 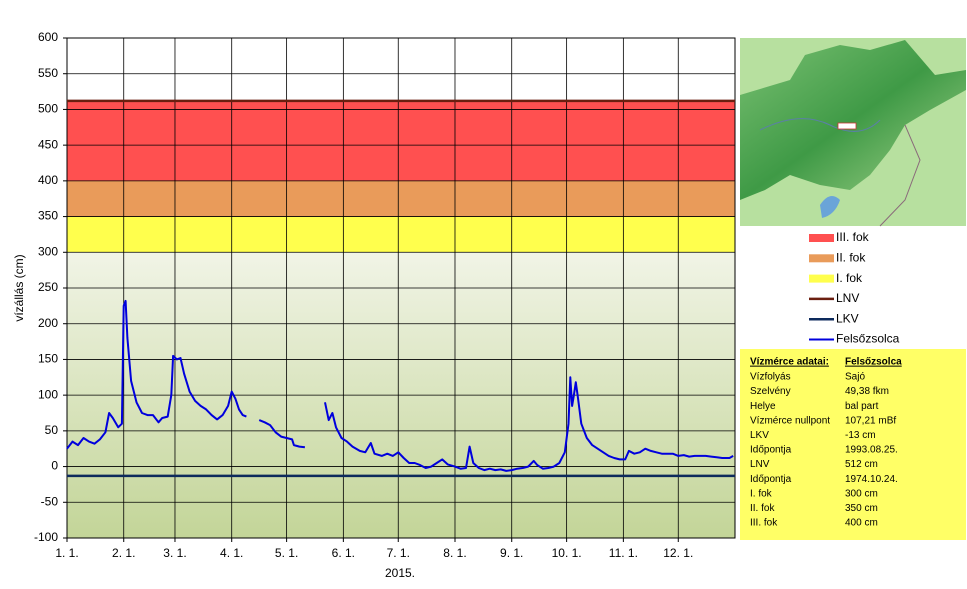 What do you see at coordinates (454, 553) in the screenshot?
I see `x-tick-label: 8. 1.` at bounding box center [454, 553].